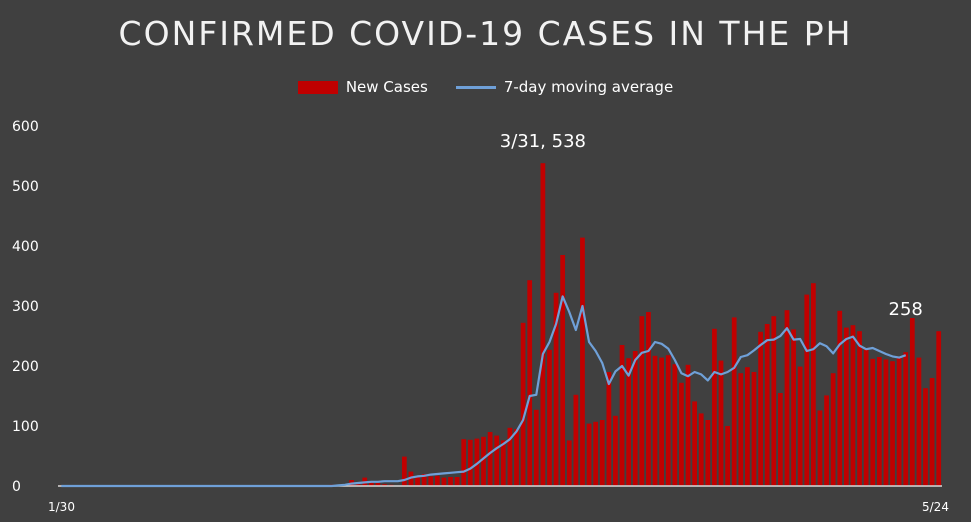 The image size is (971, 522). I want to click on chart-title: CONFIRMED COVID-19 CASES IN THE PH, so click(485, 33).